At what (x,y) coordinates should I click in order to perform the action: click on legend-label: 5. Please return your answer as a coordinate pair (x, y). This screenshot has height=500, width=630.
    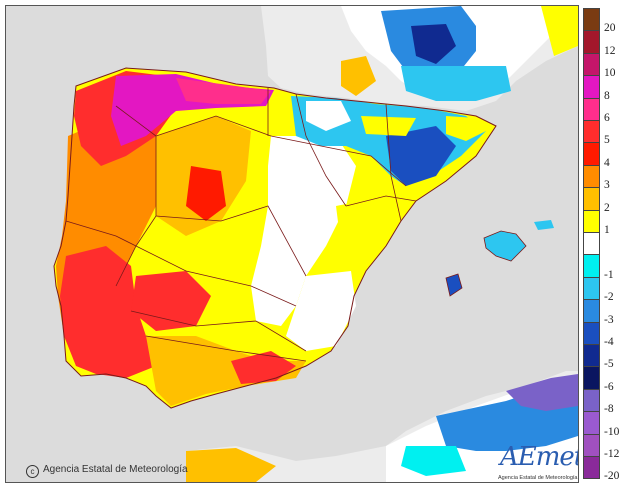
    Looking at the image, I should click on (607, 140).